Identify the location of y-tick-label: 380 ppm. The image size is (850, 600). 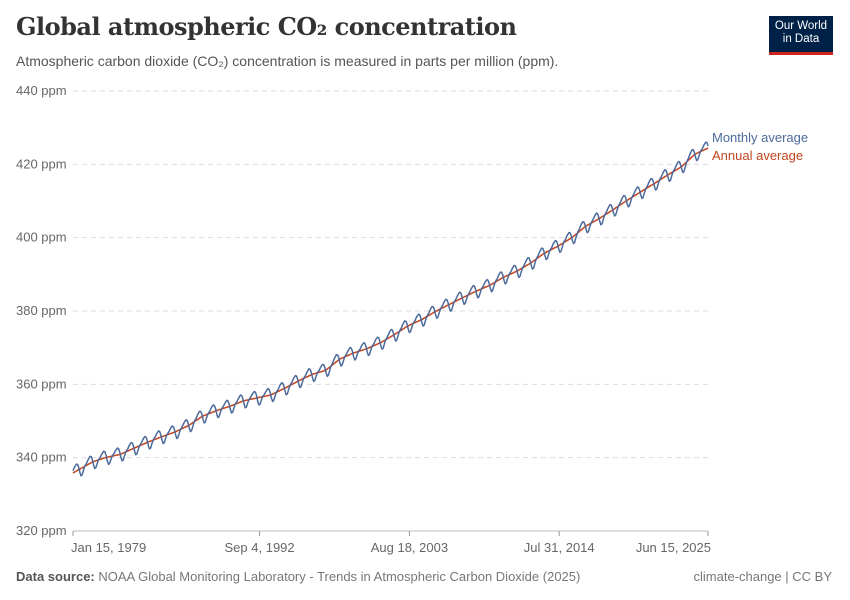
(41, 310).